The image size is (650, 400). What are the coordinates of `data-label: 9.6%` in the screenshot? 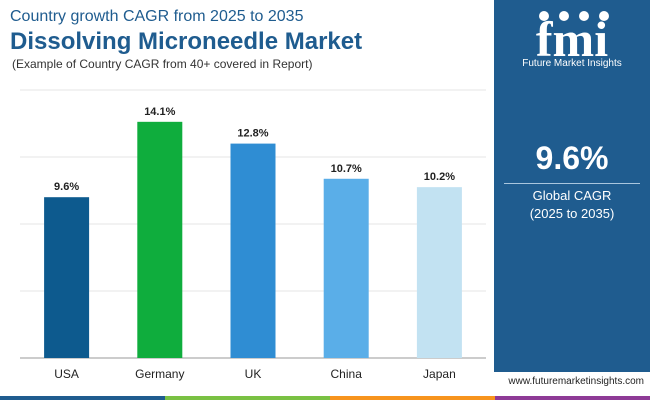 It's located at (66, 187).